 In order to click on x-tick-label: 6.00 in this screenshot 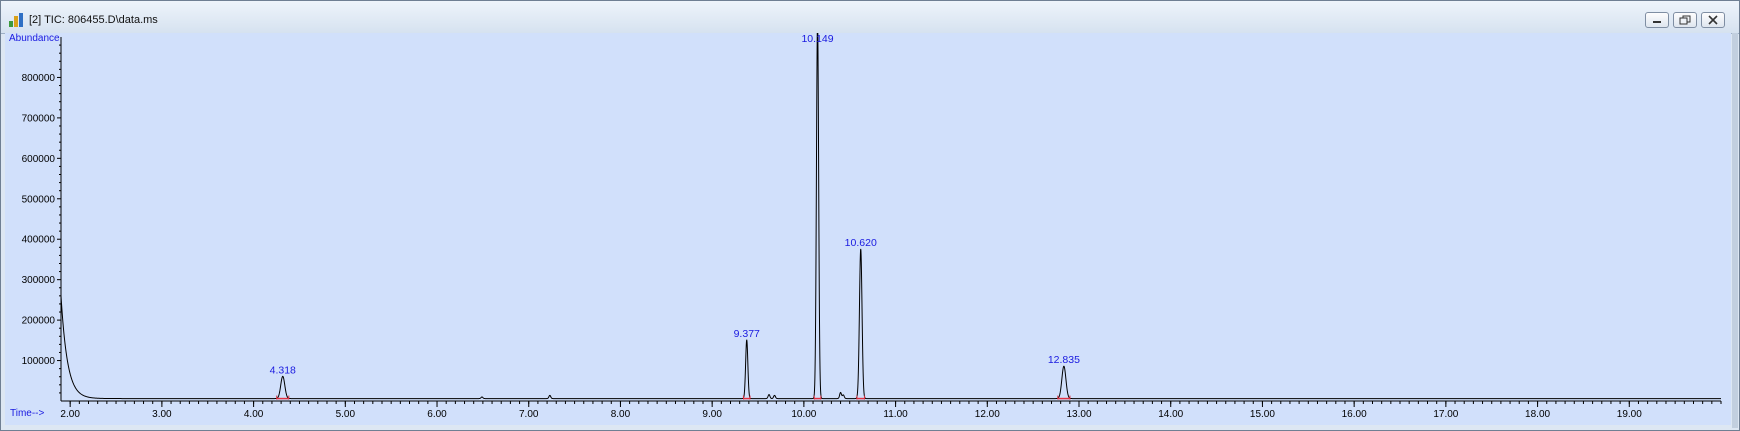, I will do `click(437, 414)`.